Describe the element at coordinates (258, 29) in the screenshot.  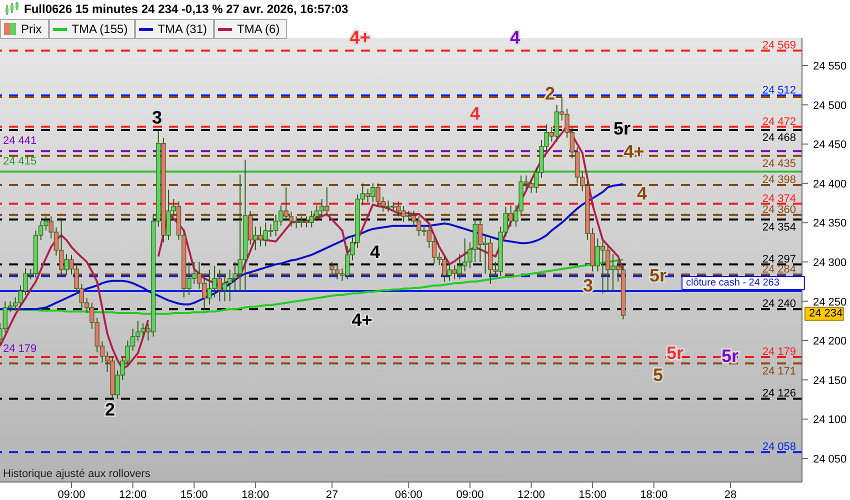
I see `legend-label: TMA (6)` at that location.